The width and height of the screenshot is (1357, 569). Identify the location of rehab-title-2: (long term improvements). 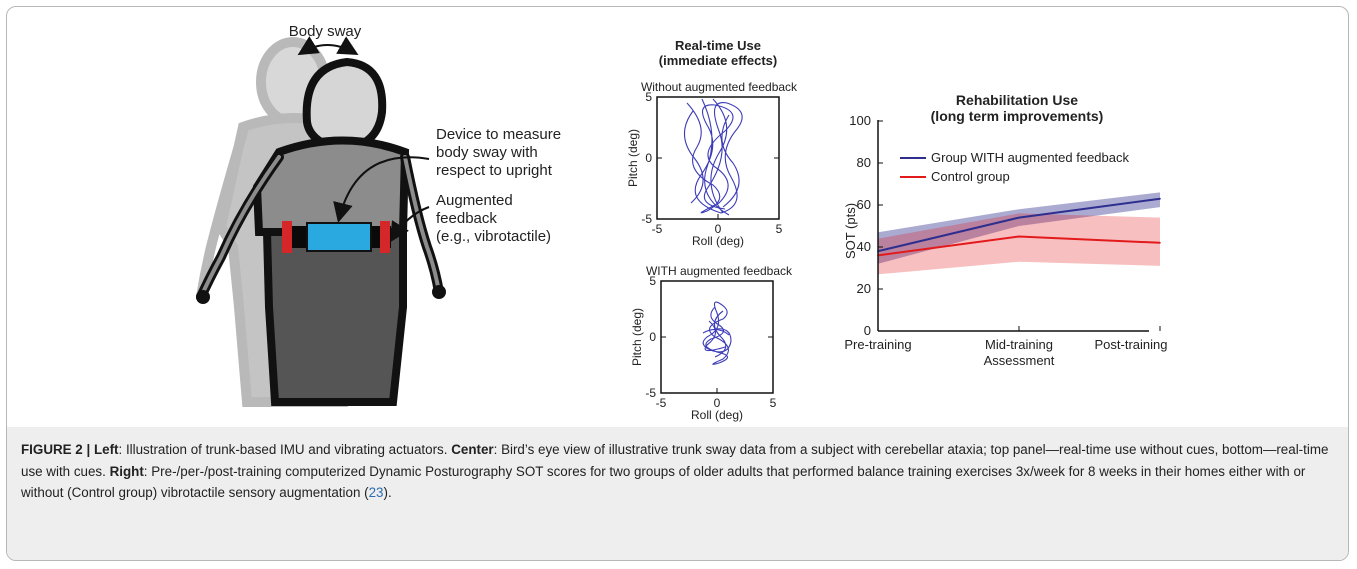
(1017, 116).